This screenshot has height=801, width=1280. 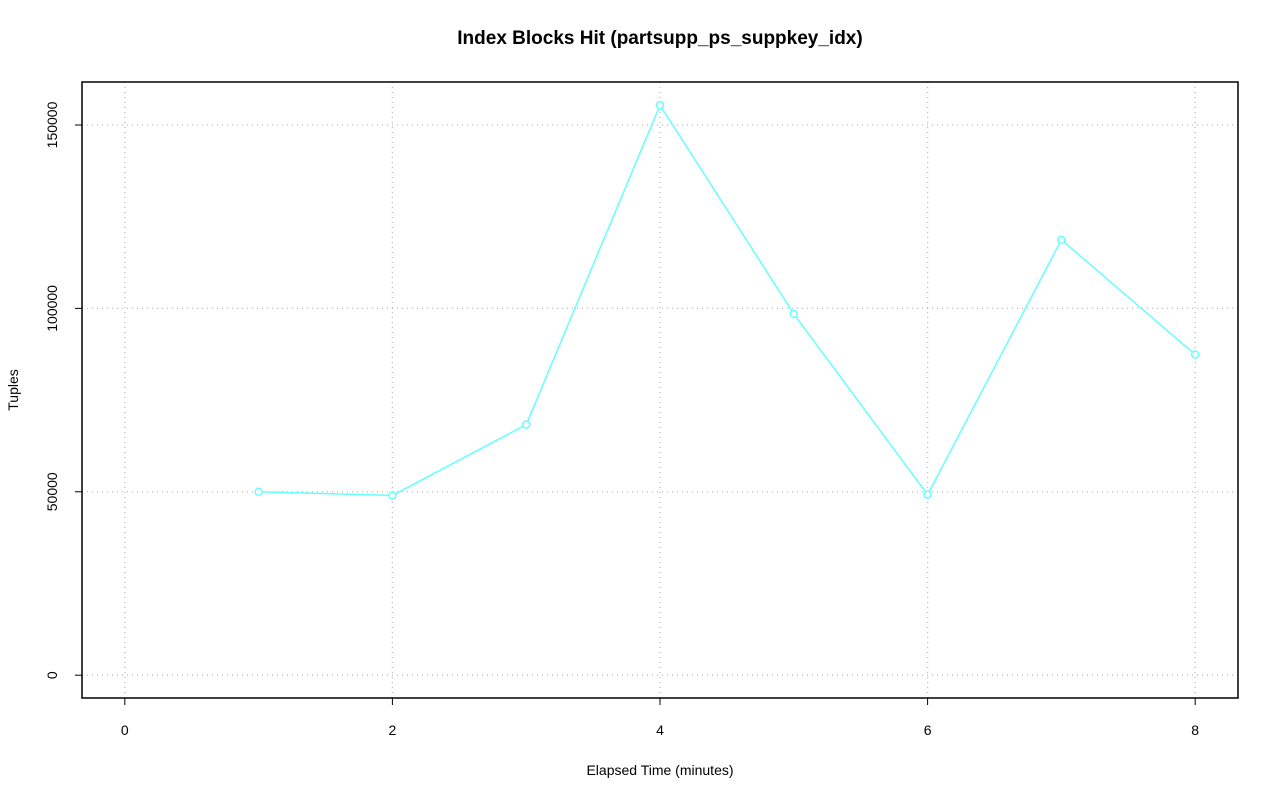 I want to click on y-tick-label: 50000, so click(x=52, y=491).